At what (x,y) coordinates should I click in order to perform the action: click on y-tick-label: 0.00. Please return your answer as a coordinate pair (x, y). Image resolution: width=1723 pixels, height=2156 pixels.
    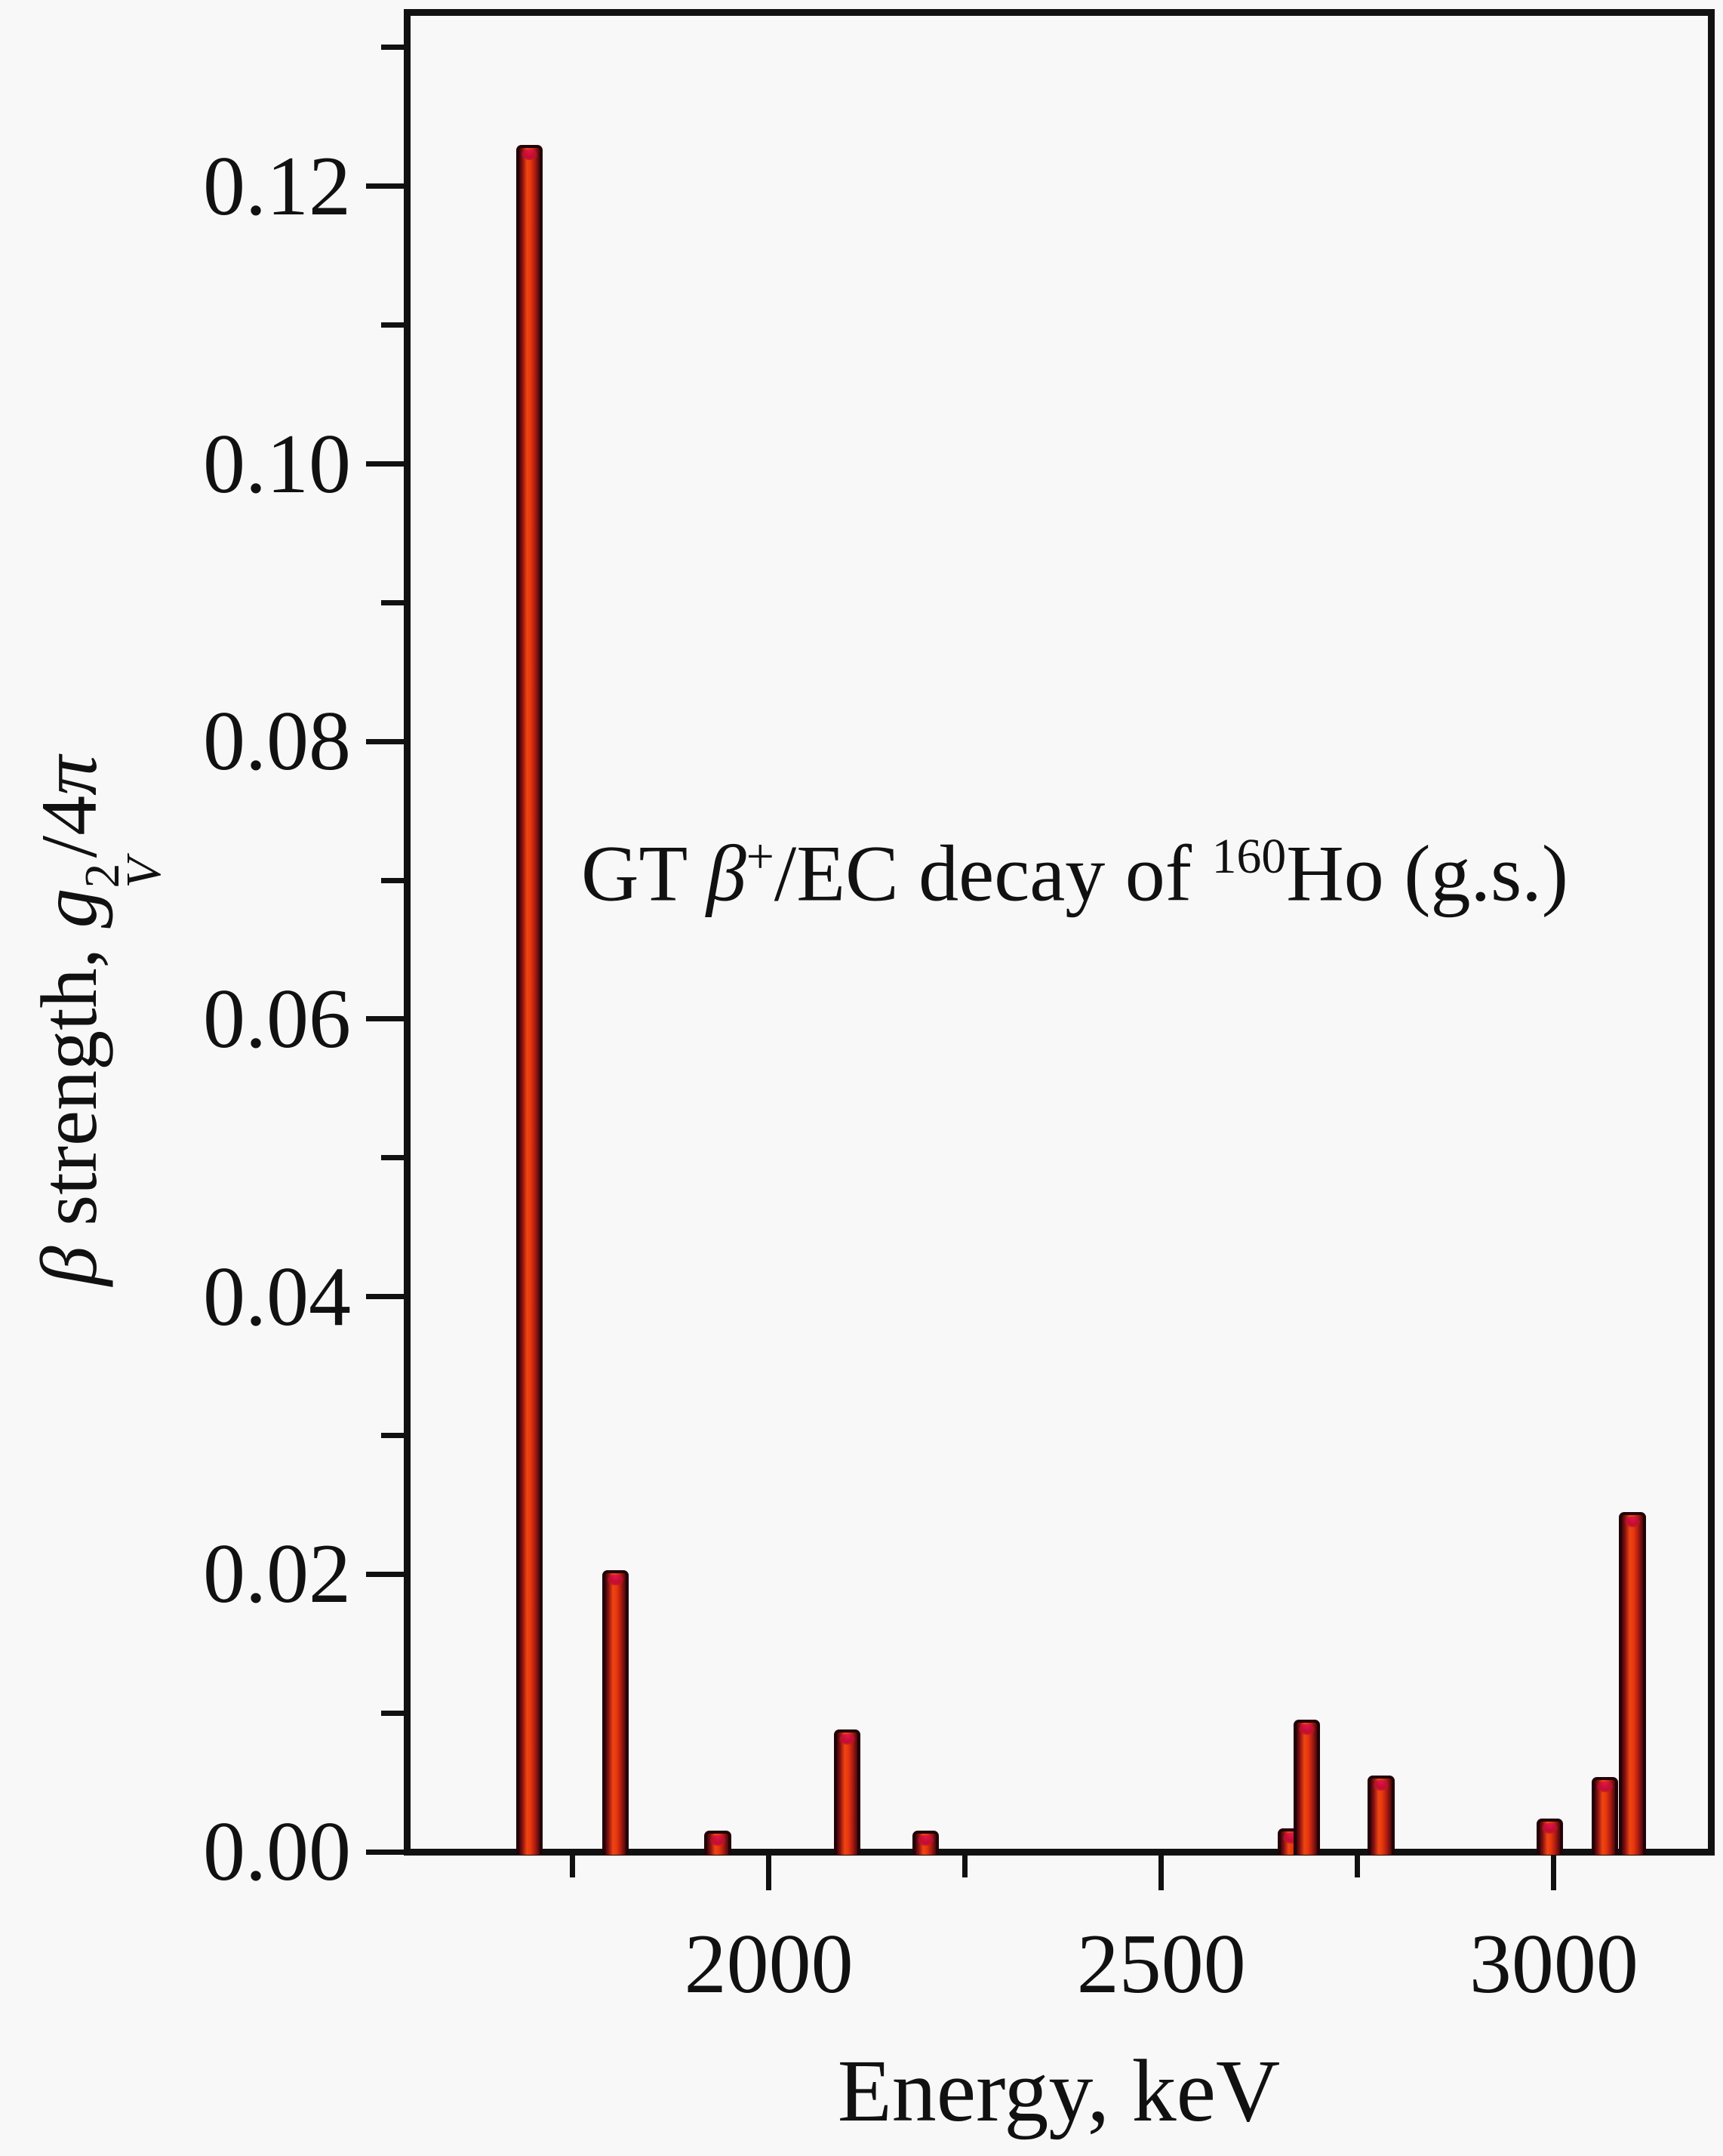
    Looking at the image, I should click on (277, 1852).